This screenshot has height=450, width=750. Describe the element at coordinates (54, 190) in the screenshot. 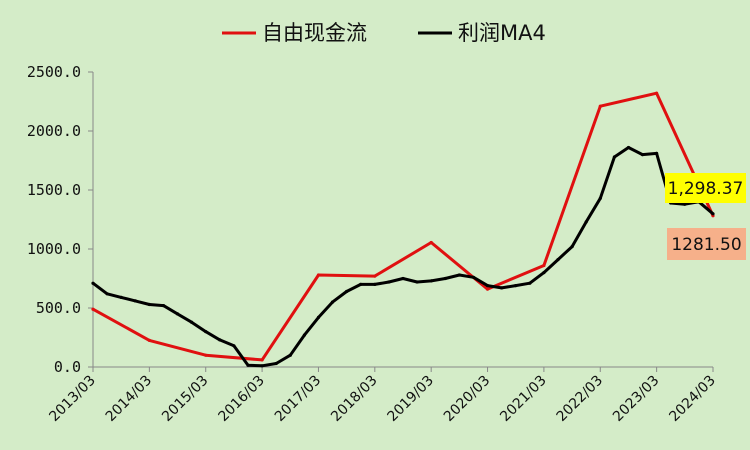

I see `y-tick-label: 1500.0` at that location.